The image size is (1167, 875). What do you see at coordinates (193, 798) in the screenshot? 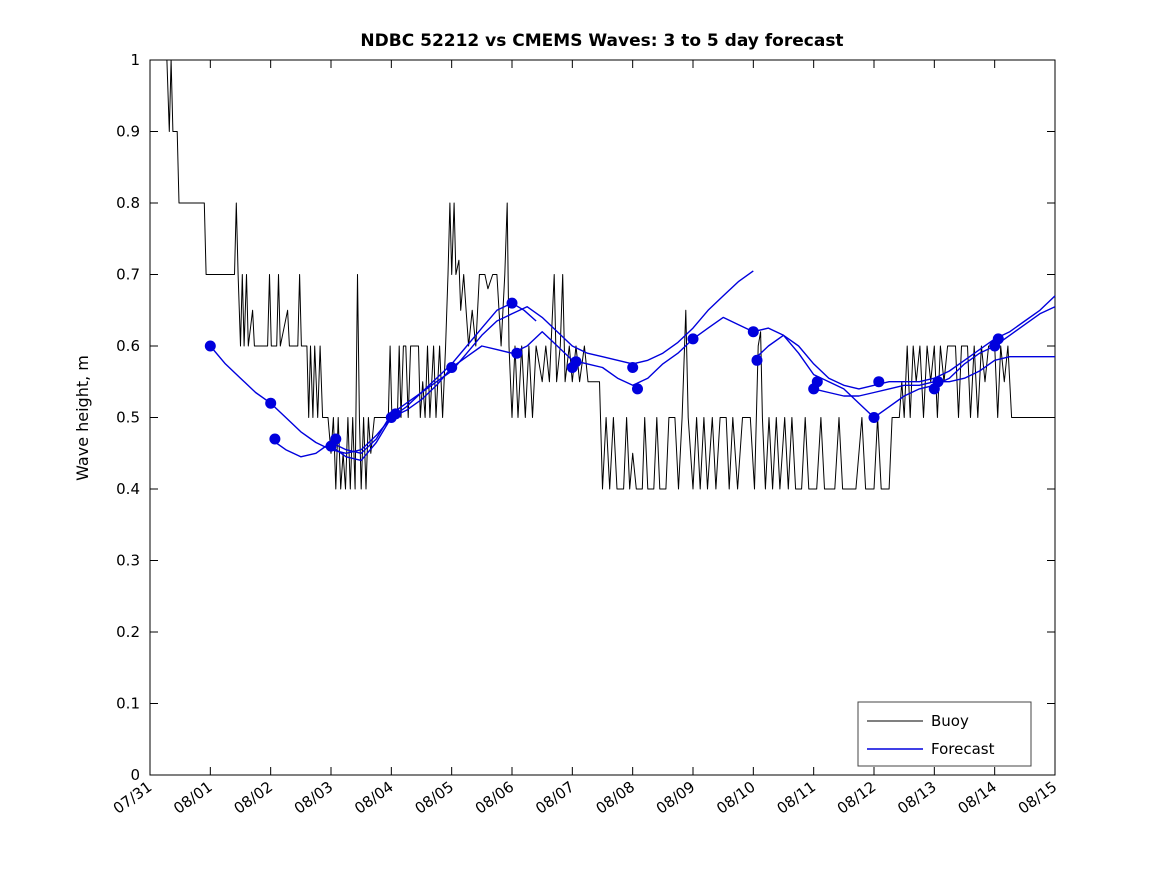
I see `x-tick-label: 08/01` at bounding box center [193, 798].